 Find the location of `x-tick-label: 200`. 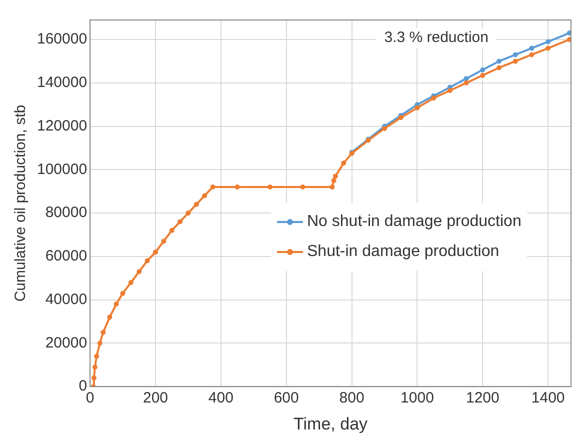

x-tick-label: 200 is located at coordinates (155, 398).